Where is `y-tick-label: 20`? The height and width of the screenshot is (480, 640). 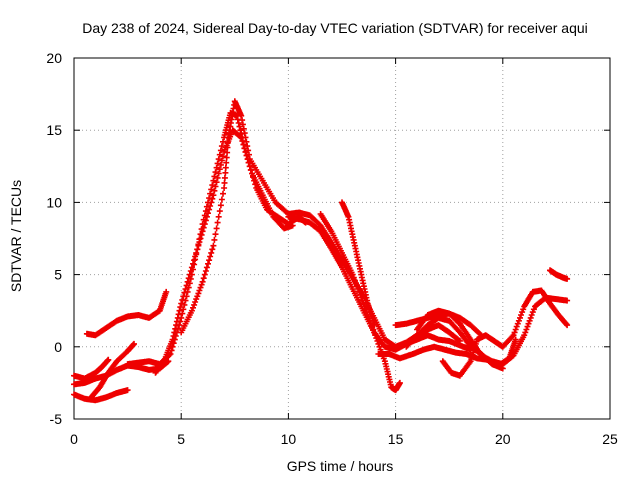
y-tick-label: 20 is located at coordinates (54, 58).